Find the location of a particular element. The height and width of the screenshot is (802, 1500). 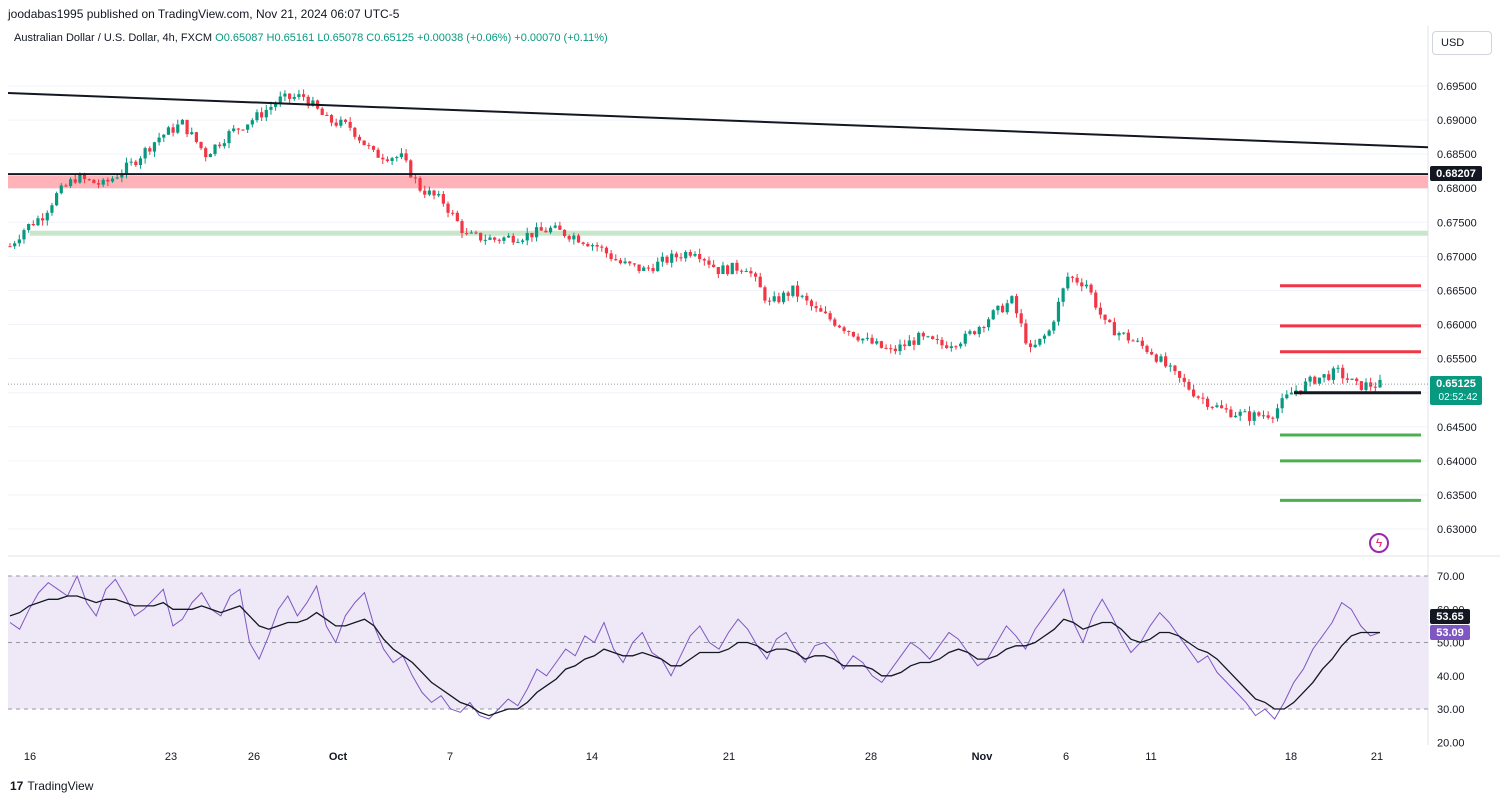

price-tick: 0.63500 is located at coordinates (1457, 496).